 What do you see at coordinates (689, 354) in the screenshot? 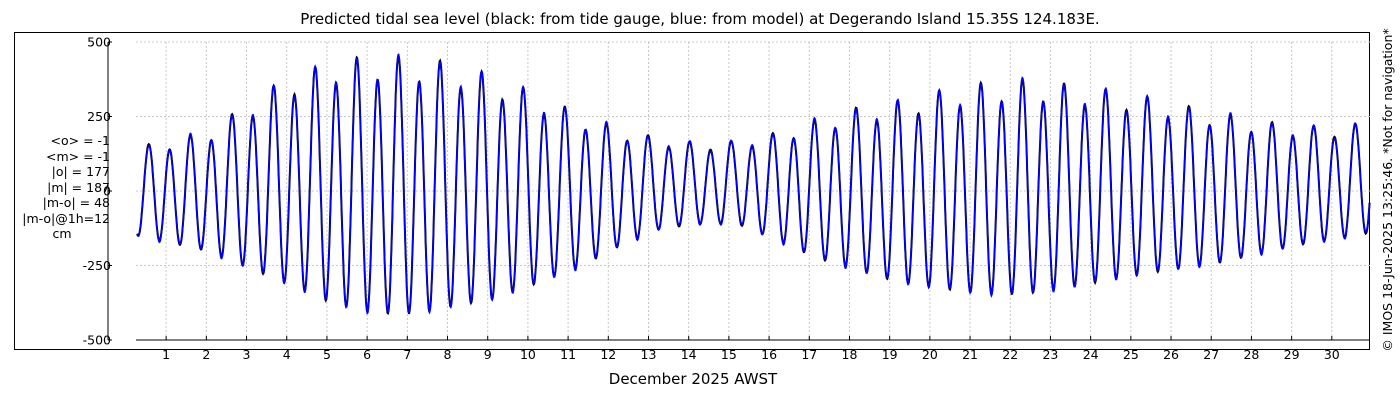
I see `x-tick-label: 14` at bounding box center [689, 354].